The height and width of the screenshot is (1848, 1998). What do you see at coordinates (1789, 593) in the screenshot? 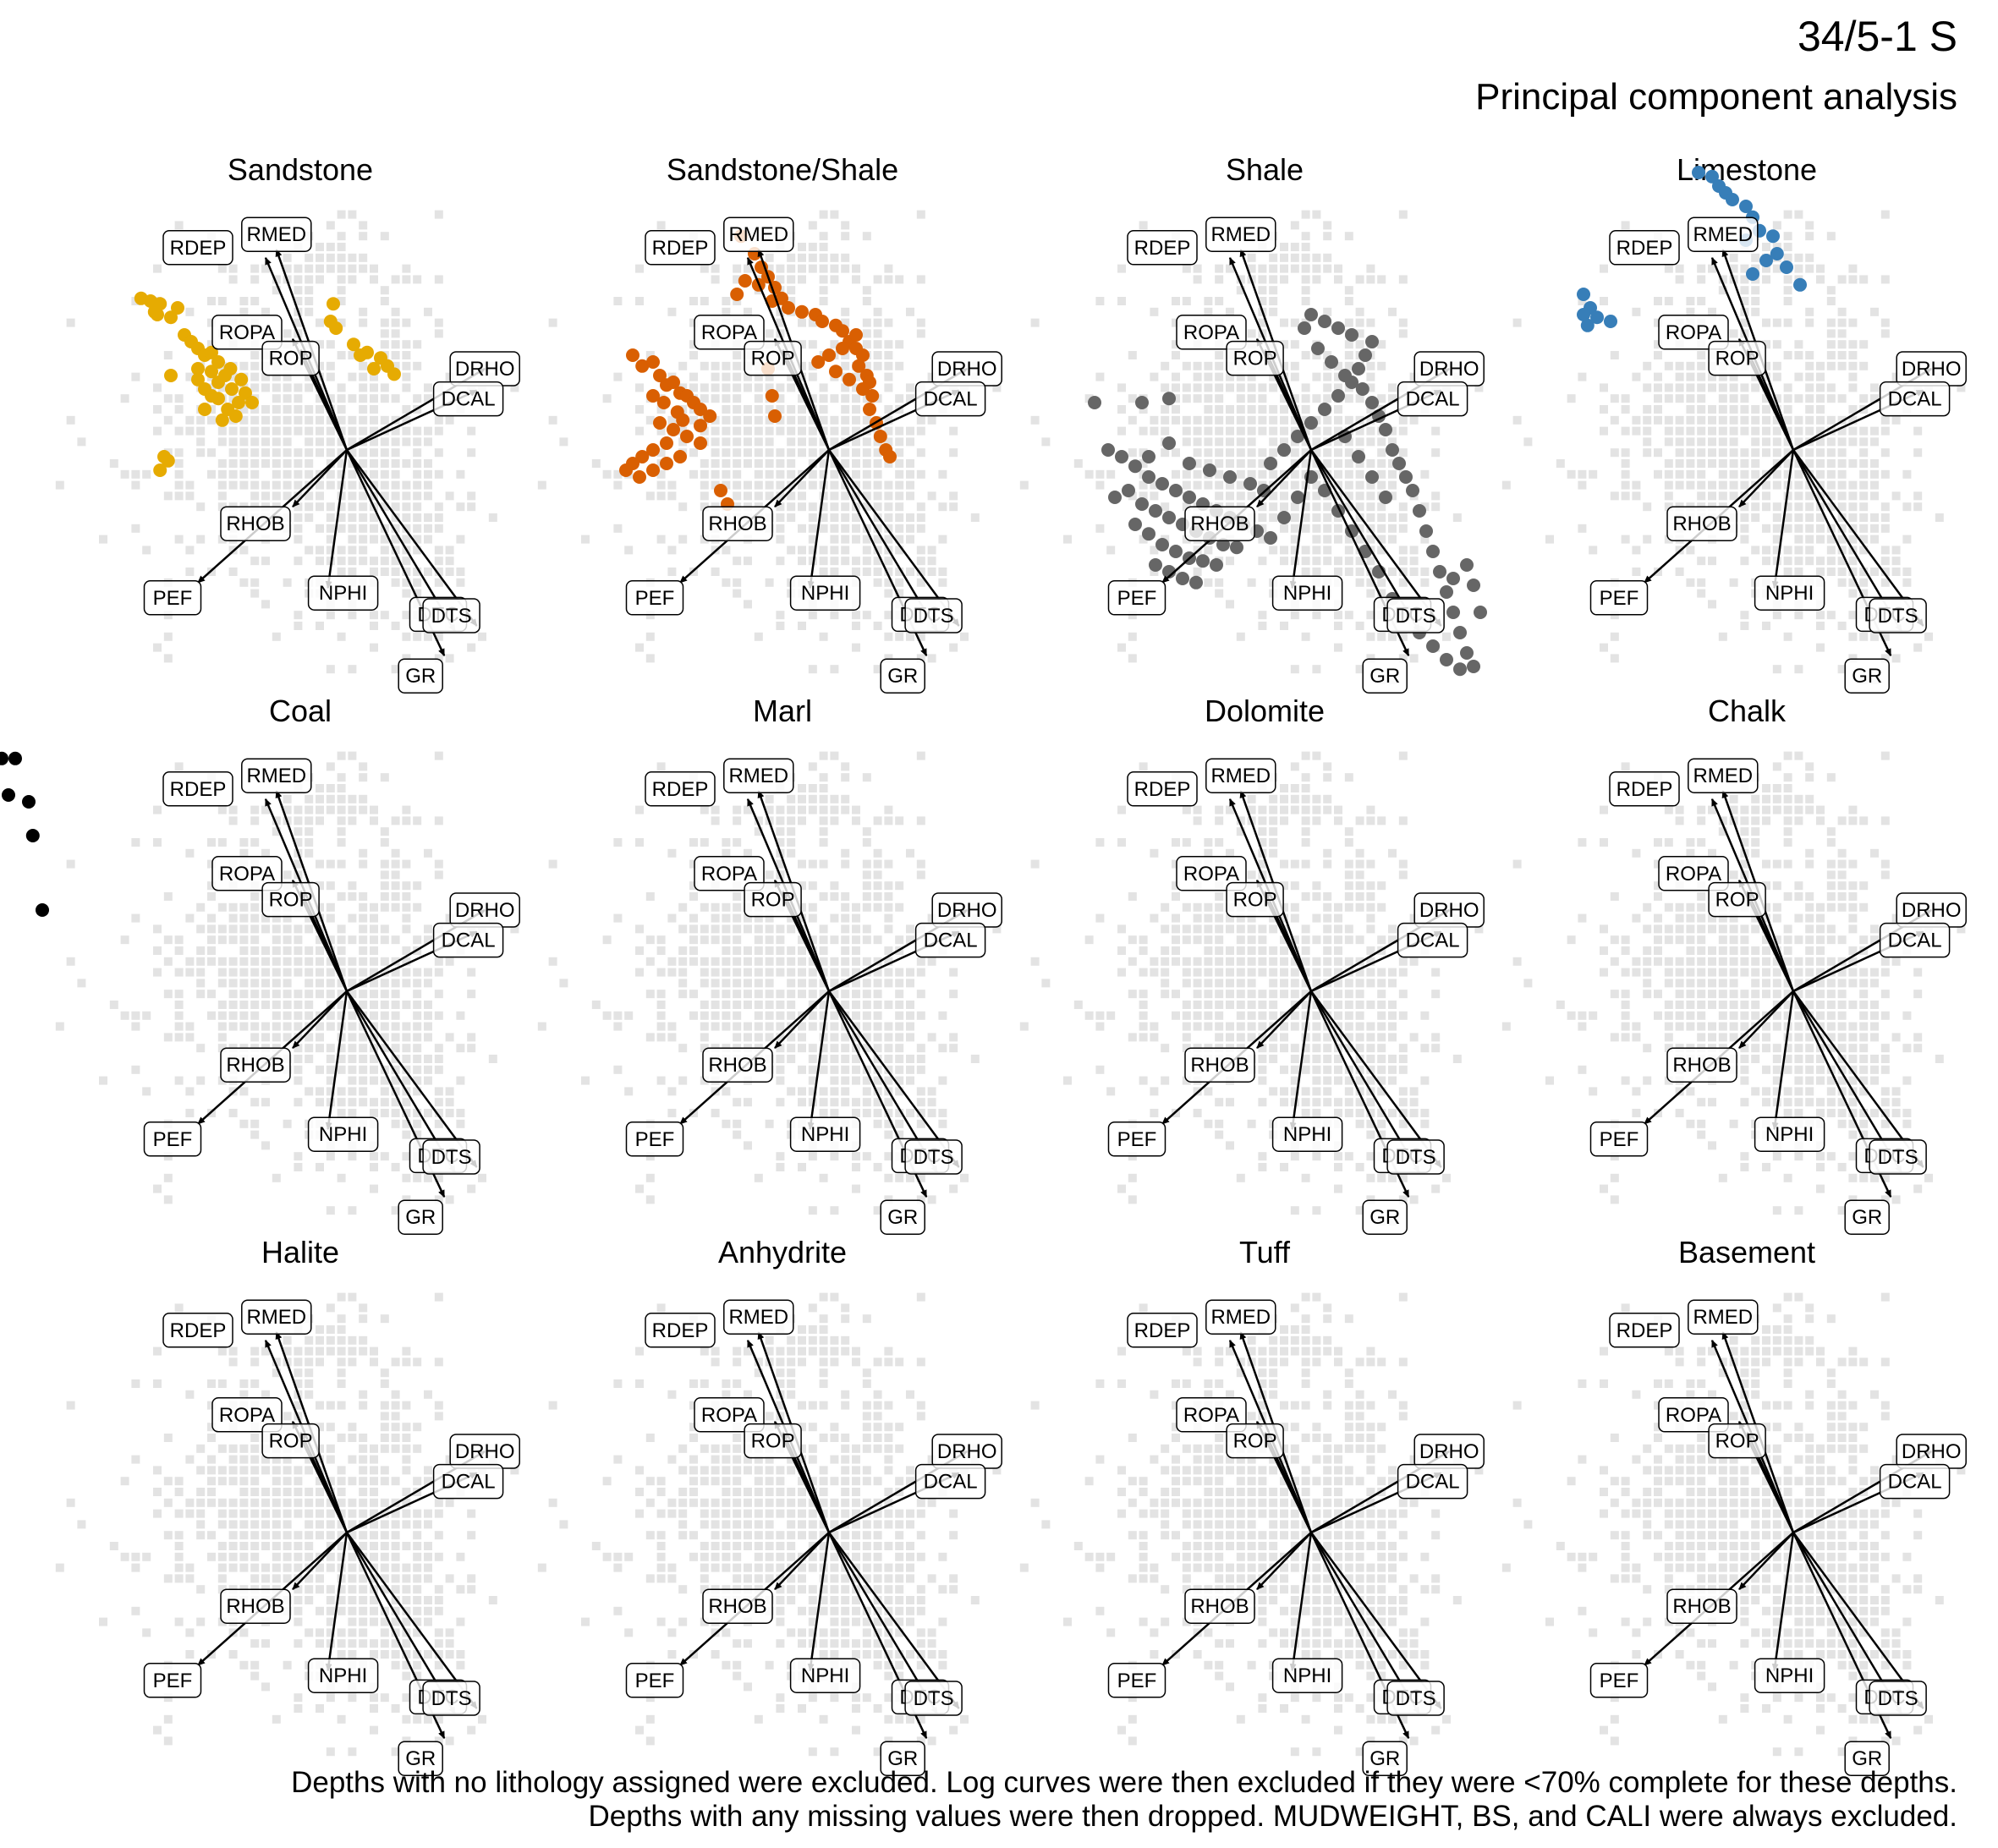
I see `label-box` at bounding box center [1789, 593].